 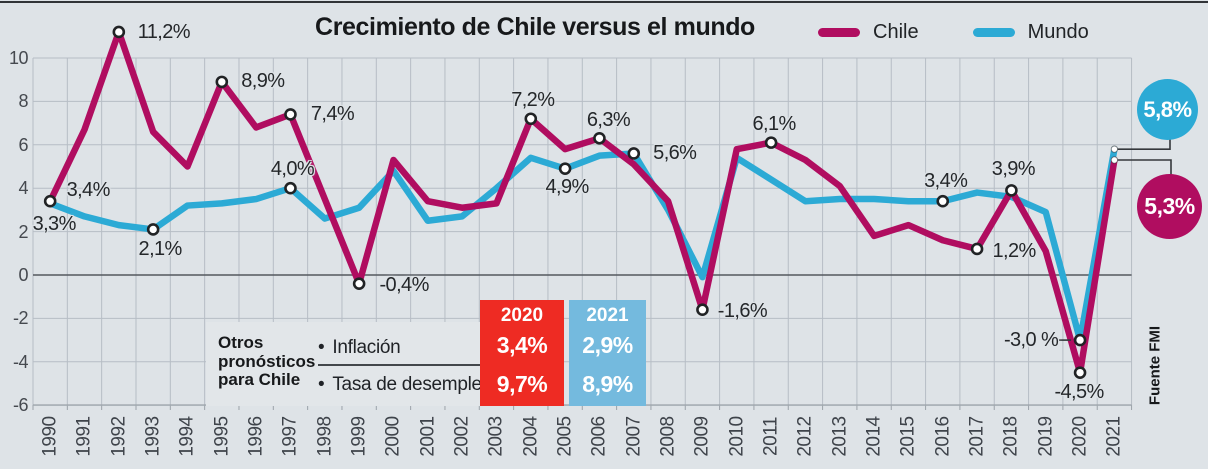 I want to click on forecast-row-inflacion: • Inflación, so click(x=359, y=348).